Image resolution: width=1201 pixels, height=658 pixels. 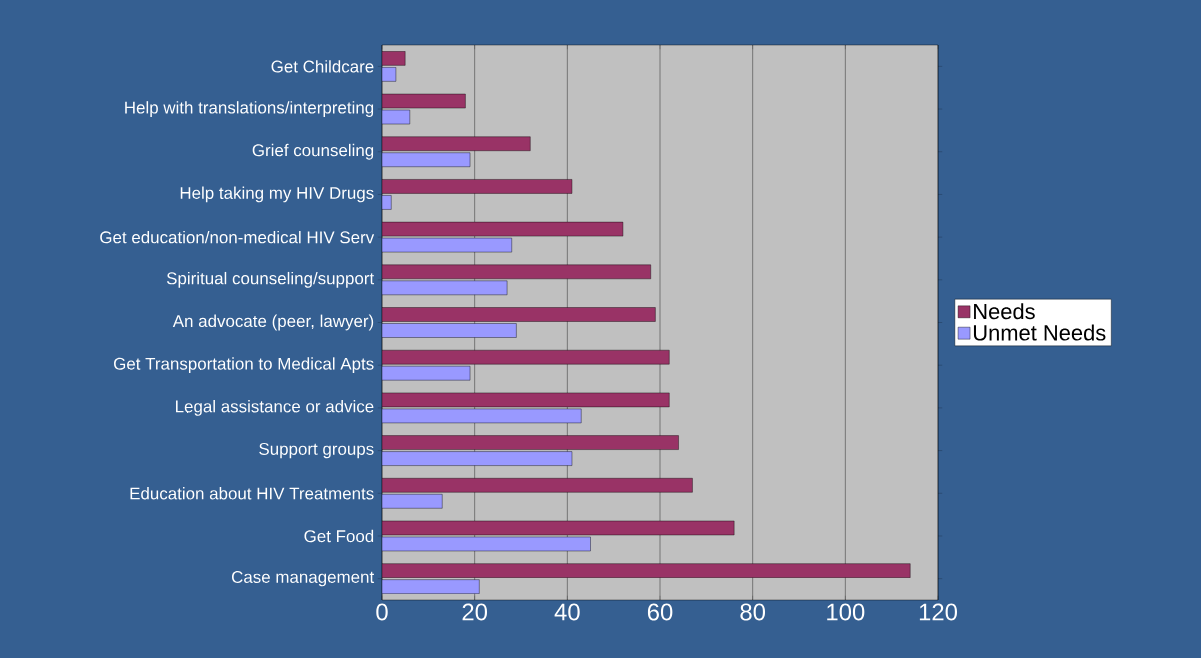 I want to click on x-tick-label: 60, so click(x=660, y=612).